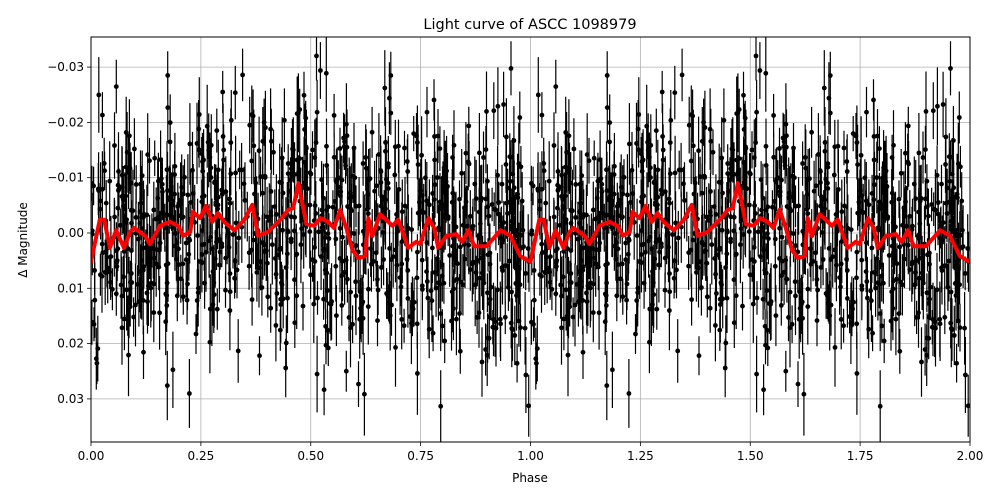 The width and height of the screenshot is (1000, 500). What do you see at coordinates (70, 288) in the screenshot?
I see `y-tick-label: 0.01` at bounding box center [70, 288].